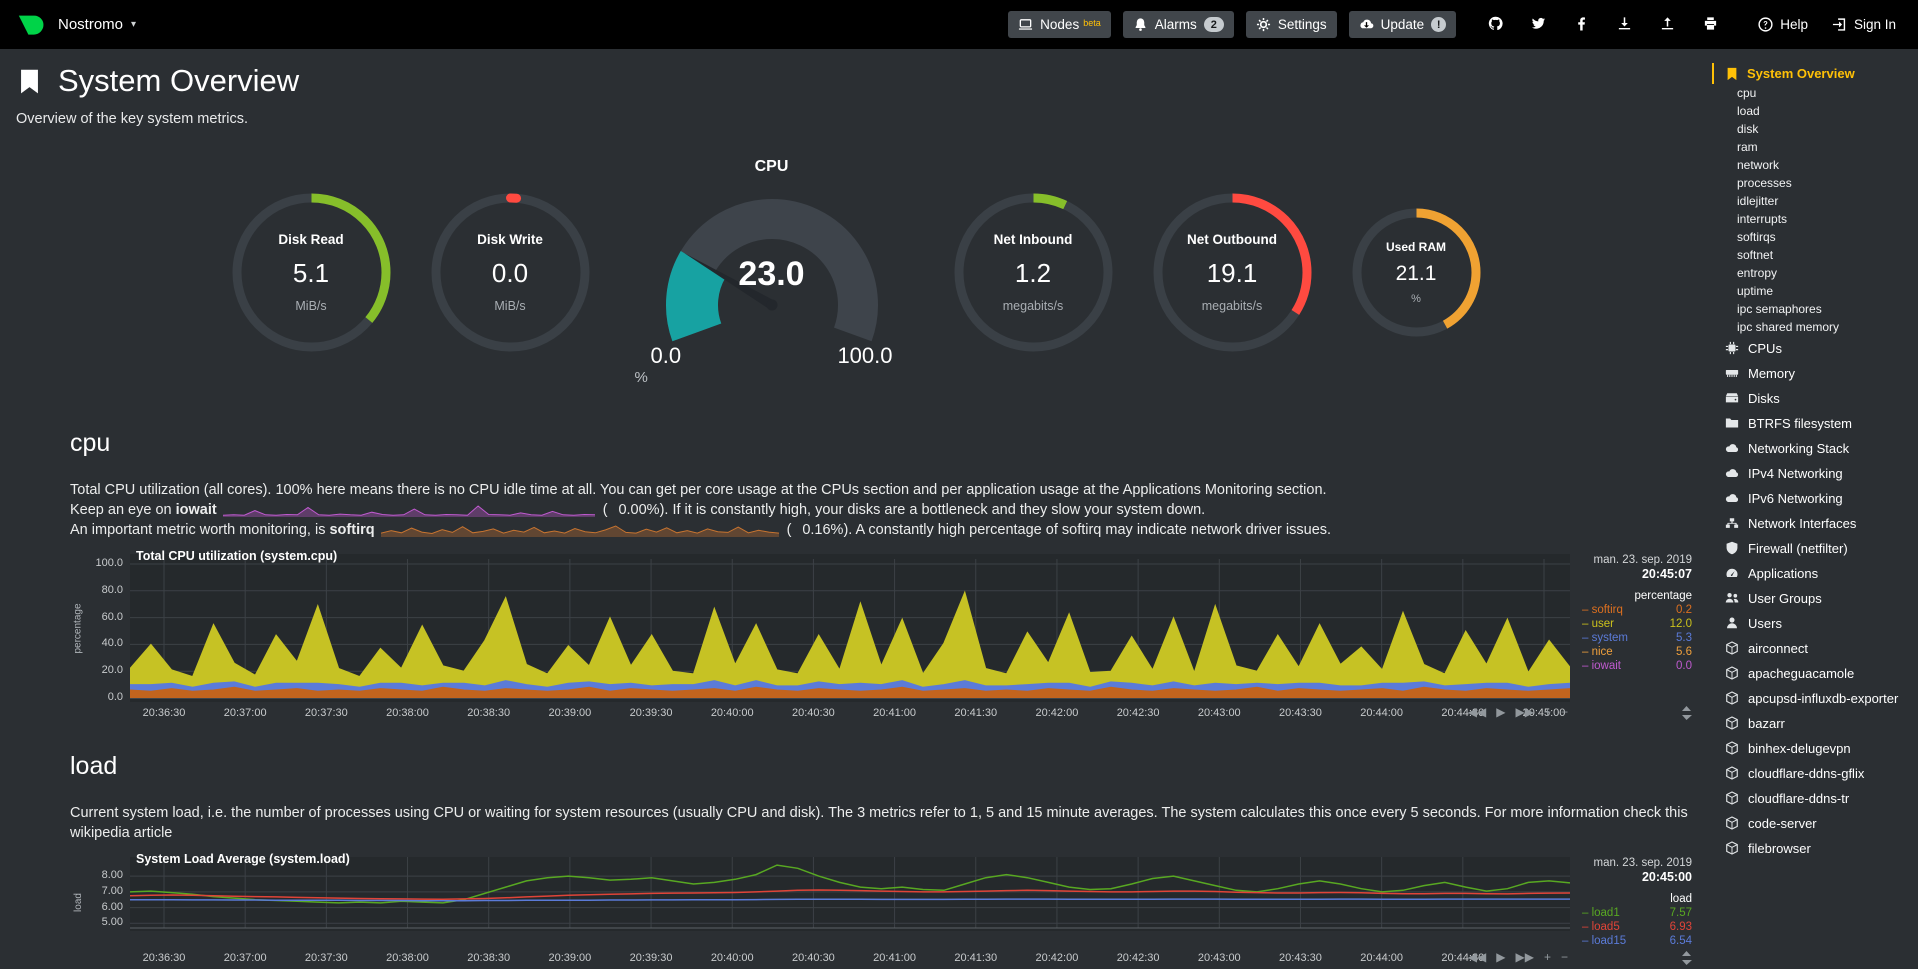 Image resolution: width=1918 pixels, height=969 pixels. I want to click on sidebar-item-apacheguacamole: apacheguacamole, so click(1815, 673).